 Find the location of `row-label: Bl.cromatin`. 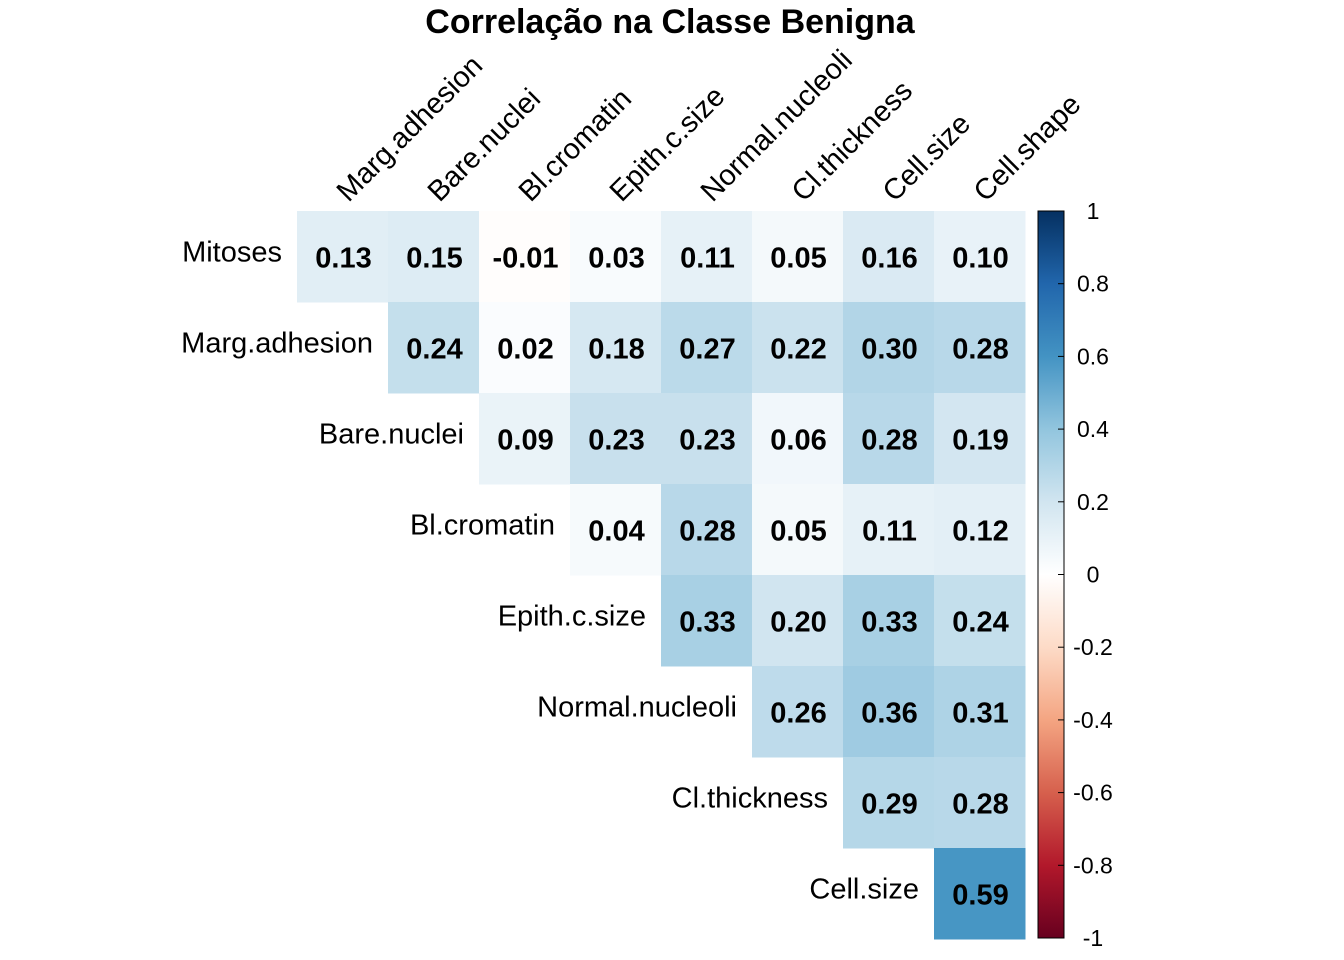

row-label: Bl.cromatin is located at coordinates (482, 526).